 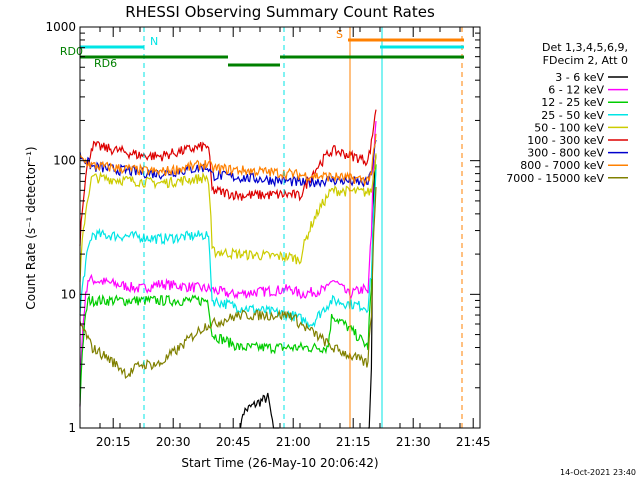 What do you see at coordinates (572, 115) in the screenshot?
I see `legend-label: 25 - 50 keV` at bounding box center [572, 115].